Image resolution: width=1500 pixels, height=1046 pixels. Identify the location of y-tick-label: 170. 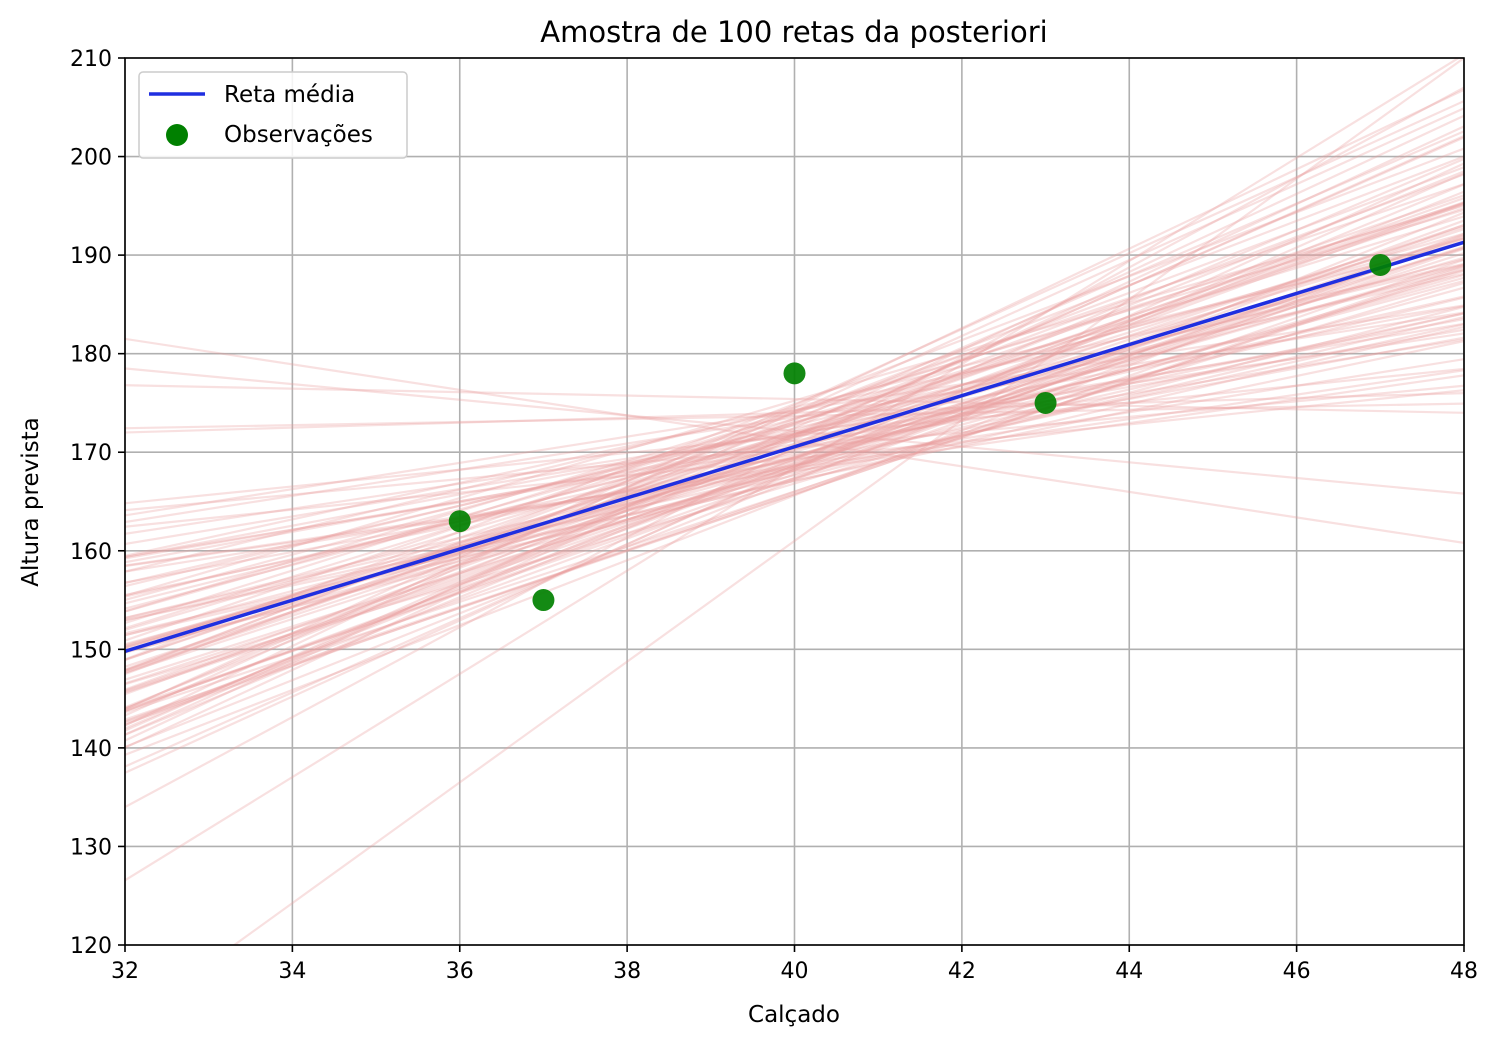
(91, 453).